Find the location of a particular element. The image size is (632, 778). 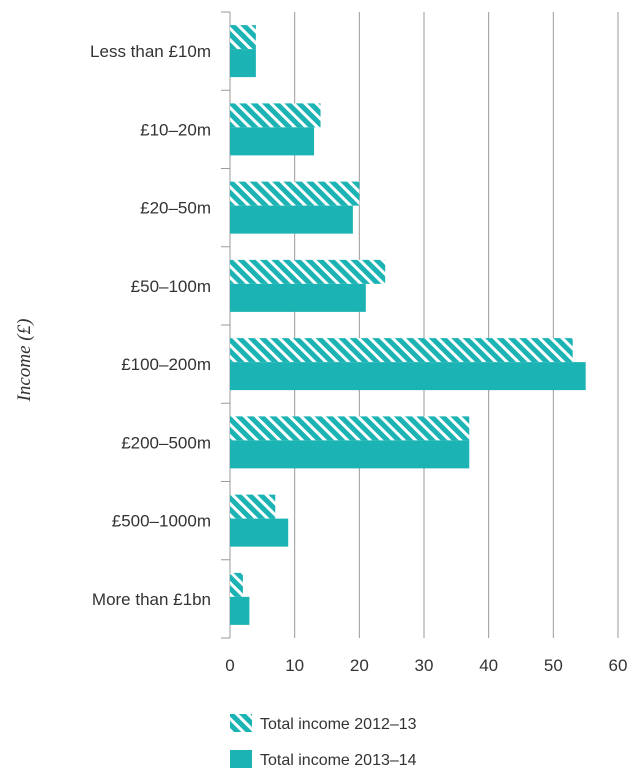

category-label: More than £1bn is located at coordinates (151, 599).